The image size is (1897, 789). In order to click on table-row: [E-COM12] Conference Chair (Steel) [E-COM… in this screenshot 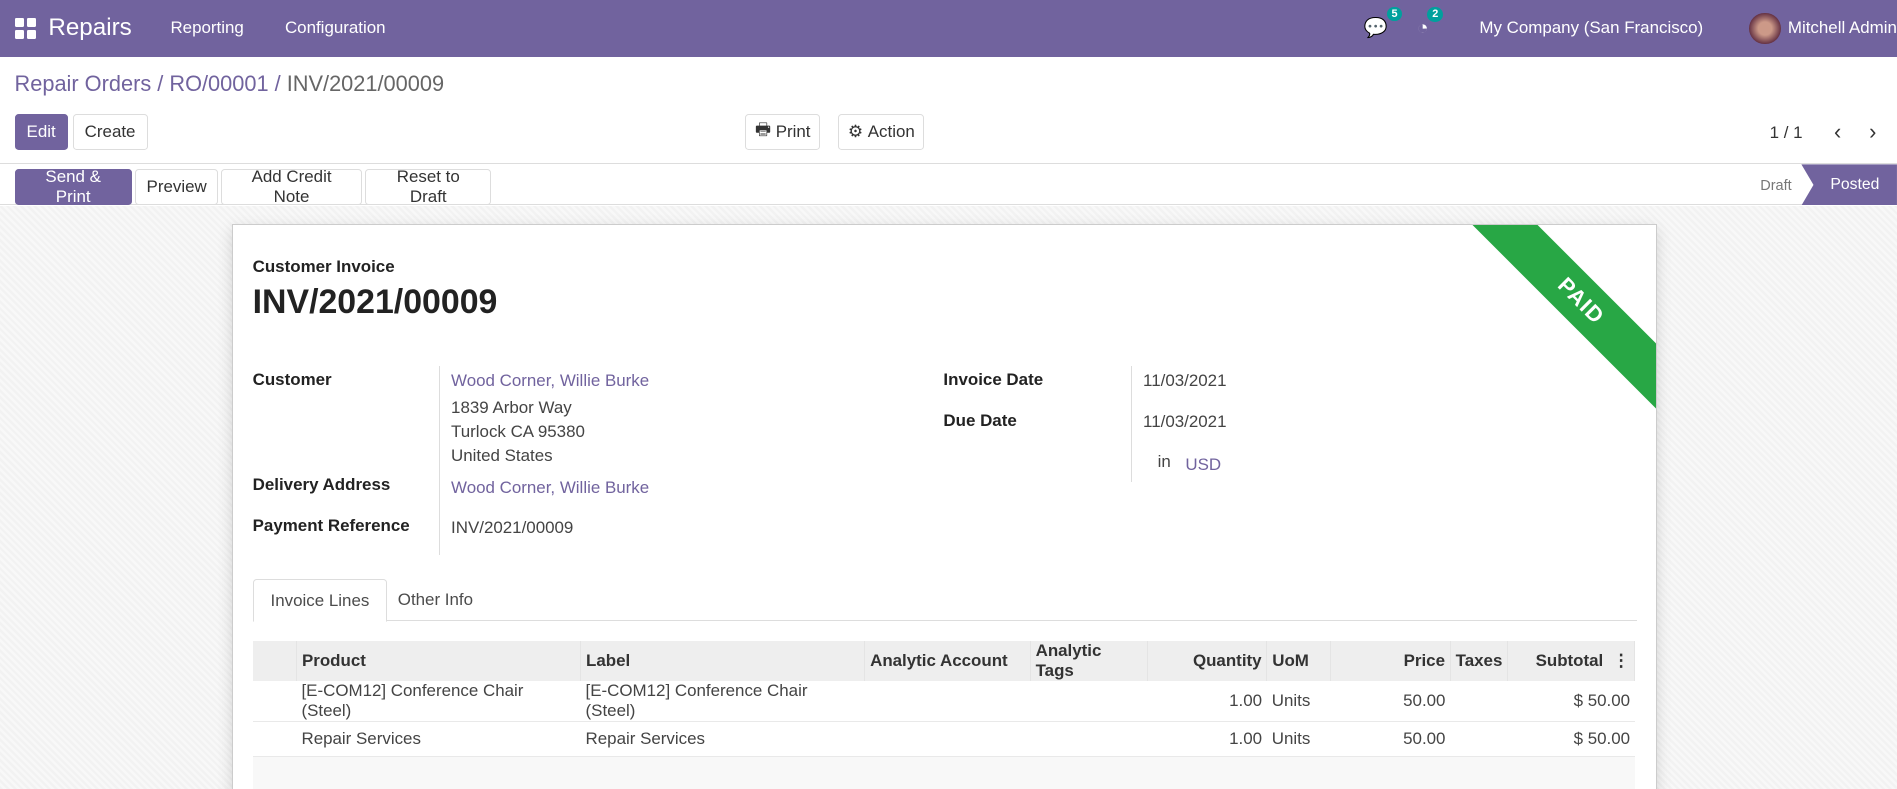, I will do `click(943, 701)`.